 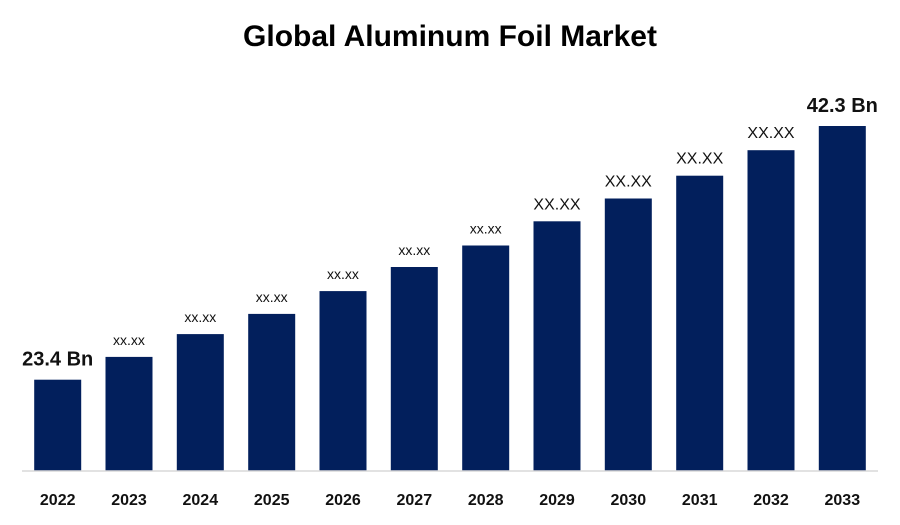 I want to click on data-label-2027: xx.xx, so click(x=414, y=250).